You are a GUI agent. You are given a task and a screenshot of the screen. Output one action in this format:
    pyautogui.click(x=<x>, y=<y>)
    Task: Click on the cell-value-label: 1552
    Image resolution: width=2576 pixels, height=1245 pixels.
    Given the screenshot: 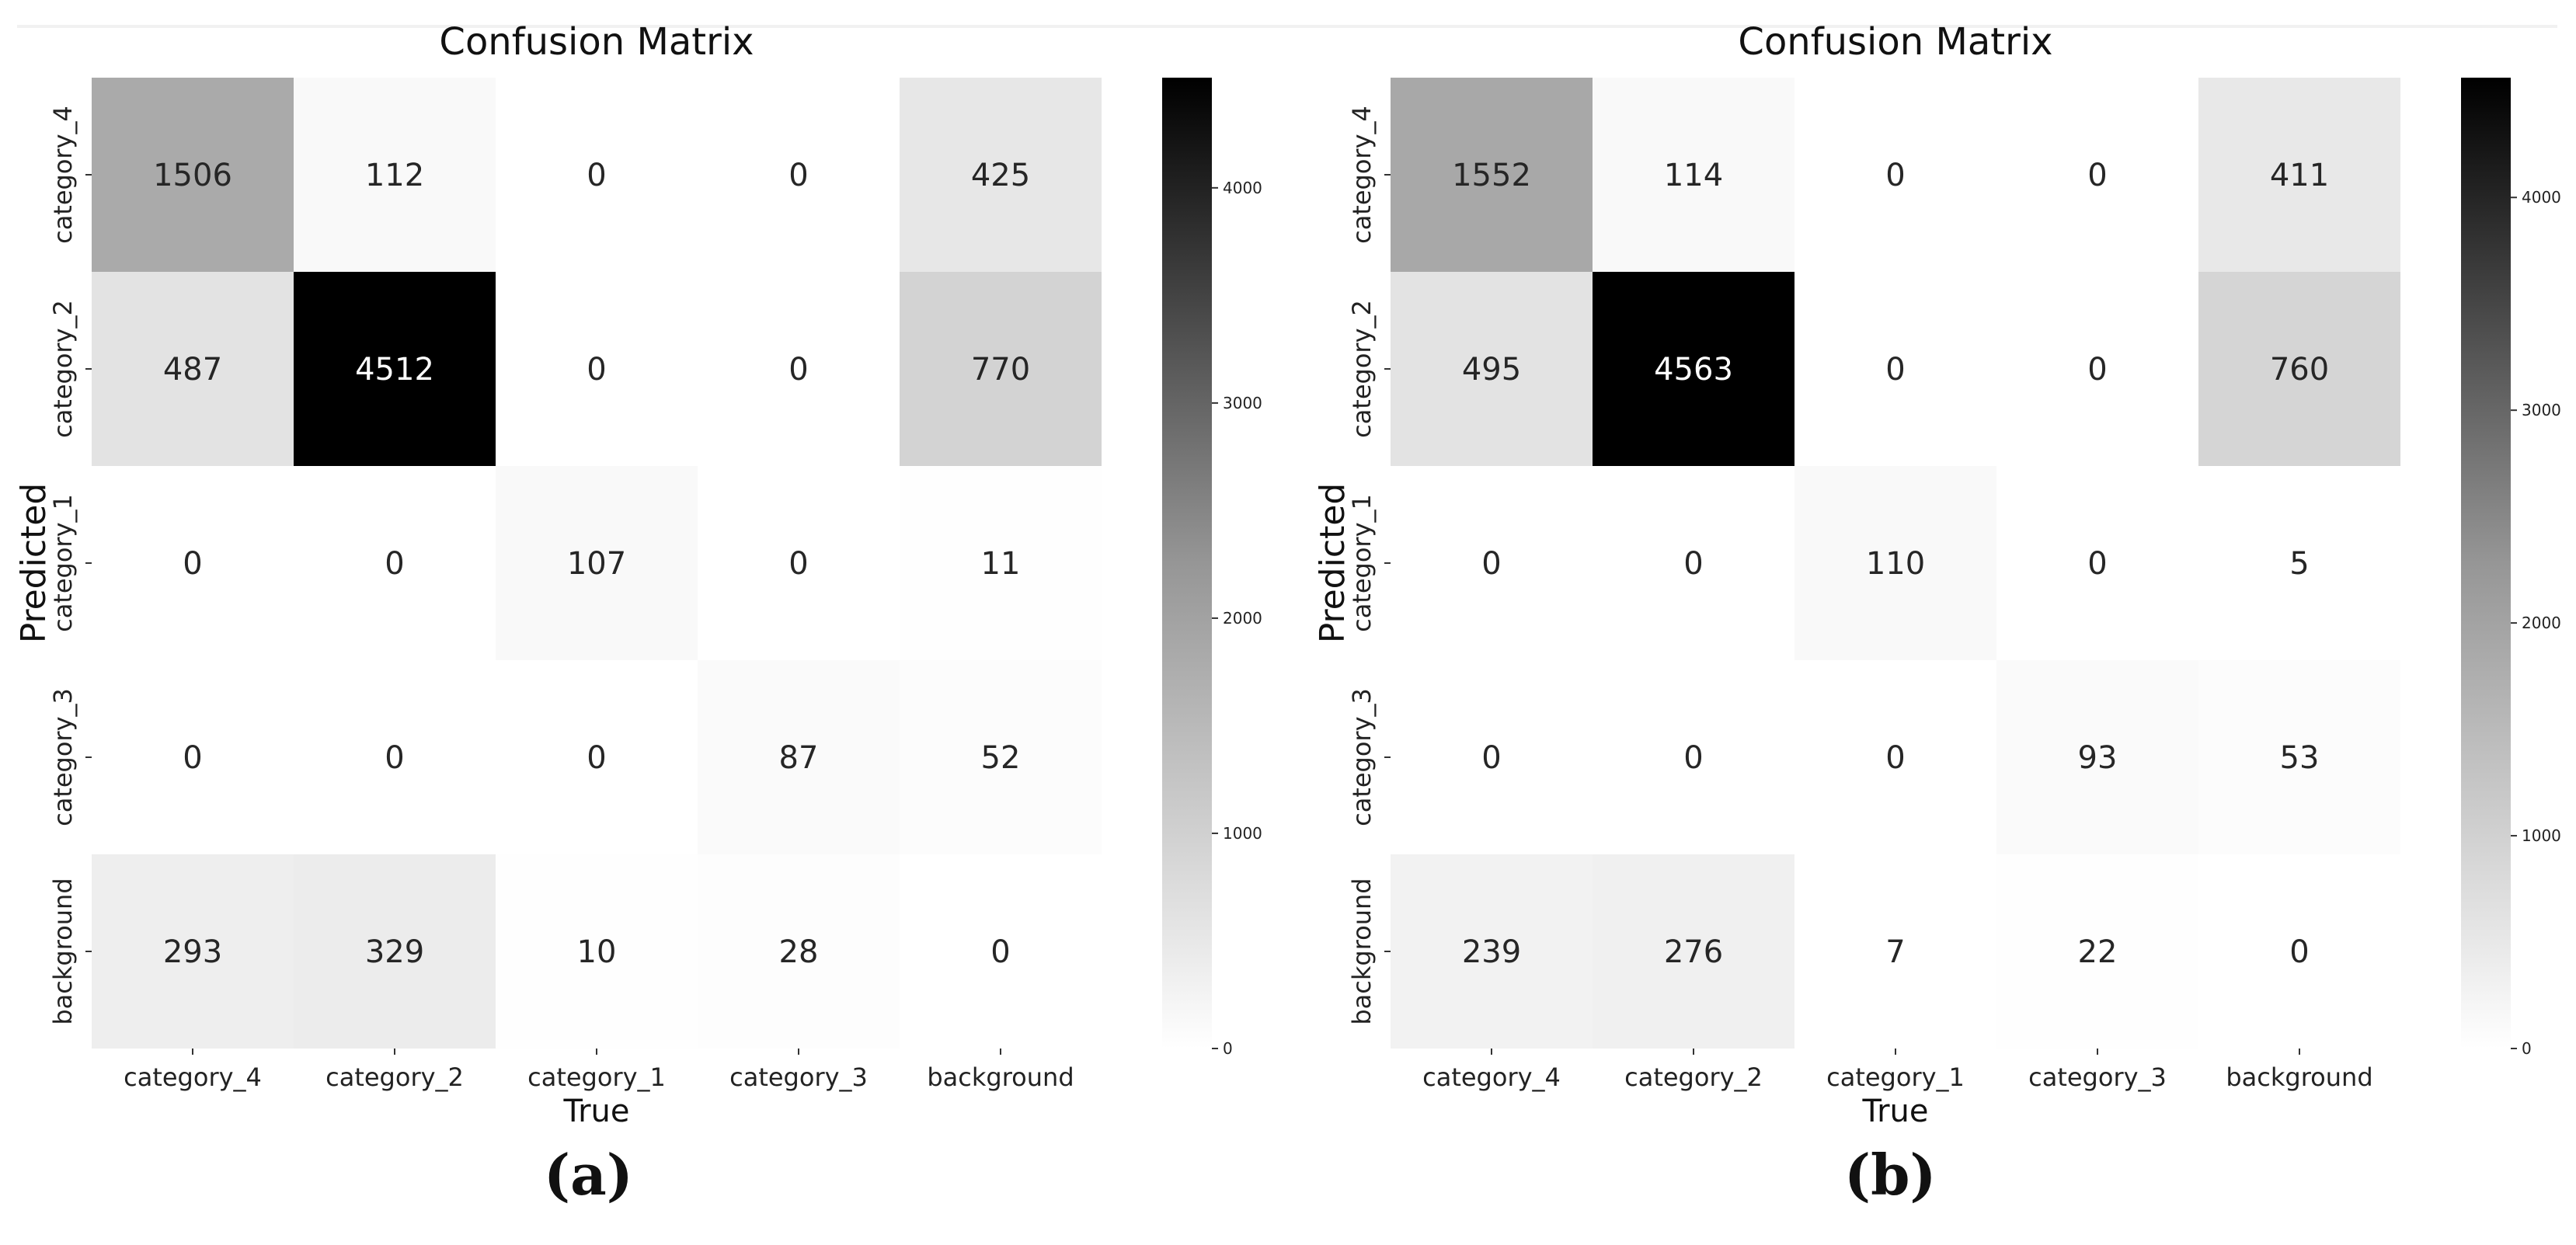 What is the action you would take?
    pyautogui.click(x=1491, y=176)
    